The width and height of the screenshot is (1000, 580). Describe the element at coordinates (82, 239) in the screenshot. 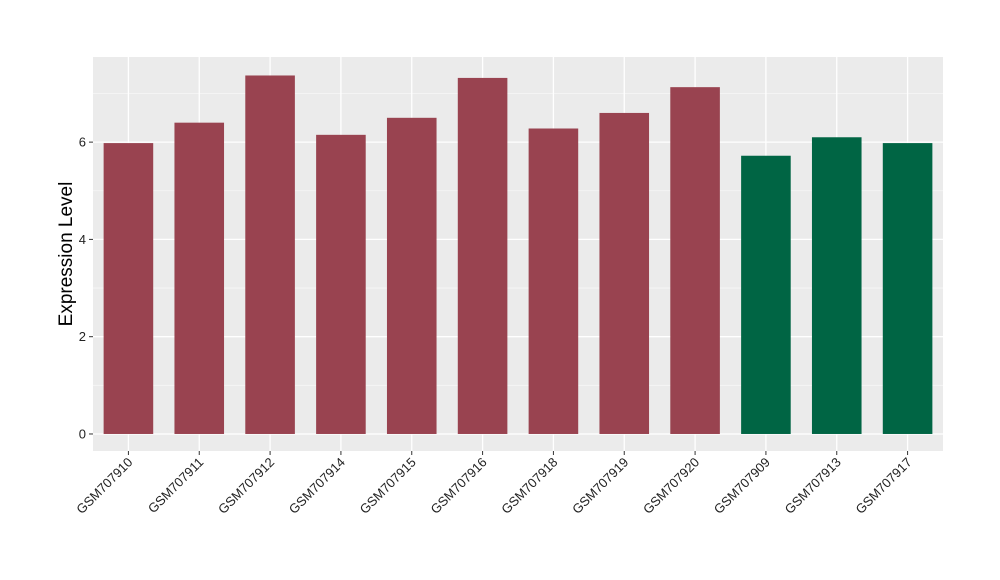

I see `y-tick-label: 4` at that location.